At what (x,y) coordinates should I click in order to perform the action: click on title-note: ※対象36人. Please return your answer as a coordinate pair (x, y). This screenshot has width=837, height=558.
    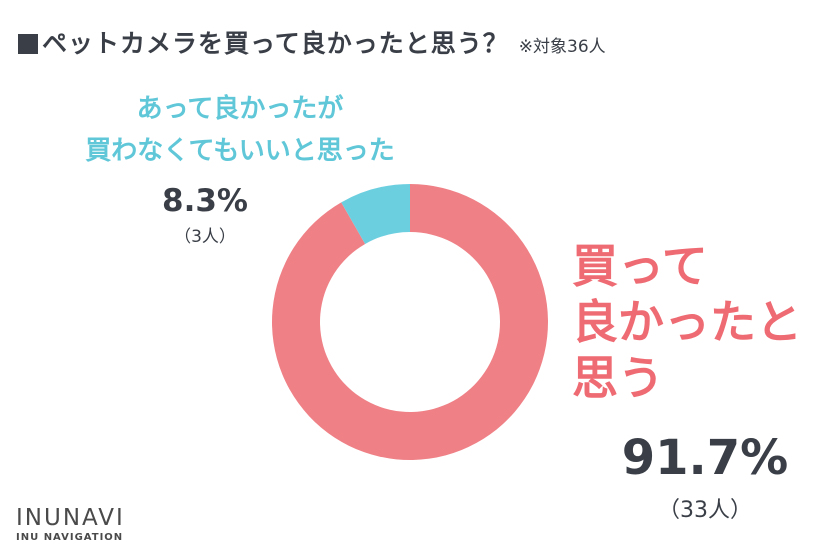
    Looking at the image, I should click on (562, 47).